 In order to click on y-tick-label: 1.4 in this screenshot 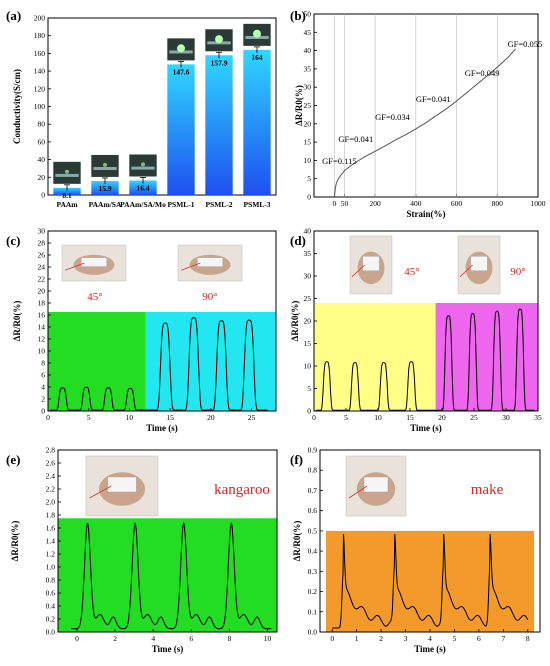, I will do `click(51, 541)`.